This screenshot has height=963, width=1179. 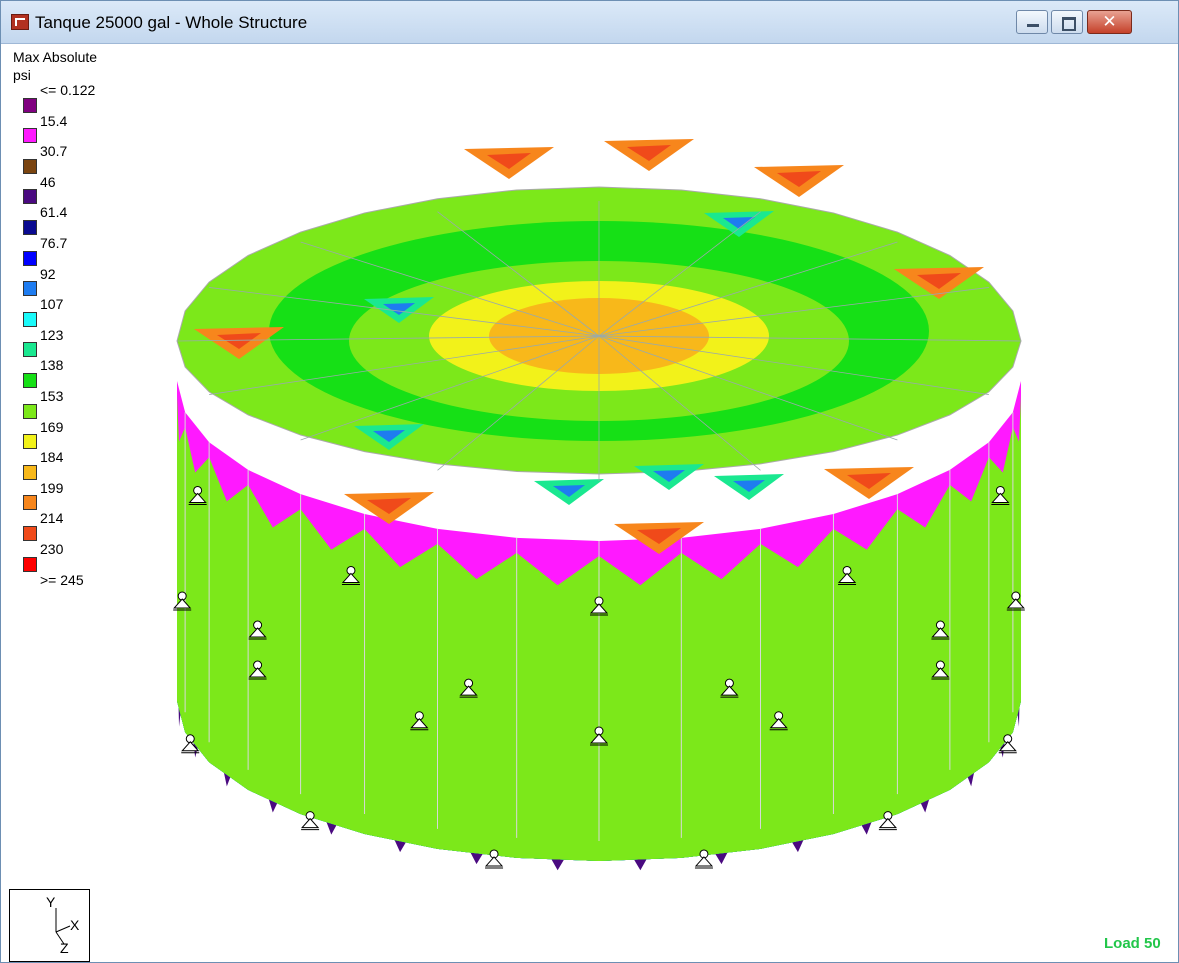 What do you see at coordinates (52, 304) in the screenshot?
I see `legend-value: 107` at bounding box center [52, 304].